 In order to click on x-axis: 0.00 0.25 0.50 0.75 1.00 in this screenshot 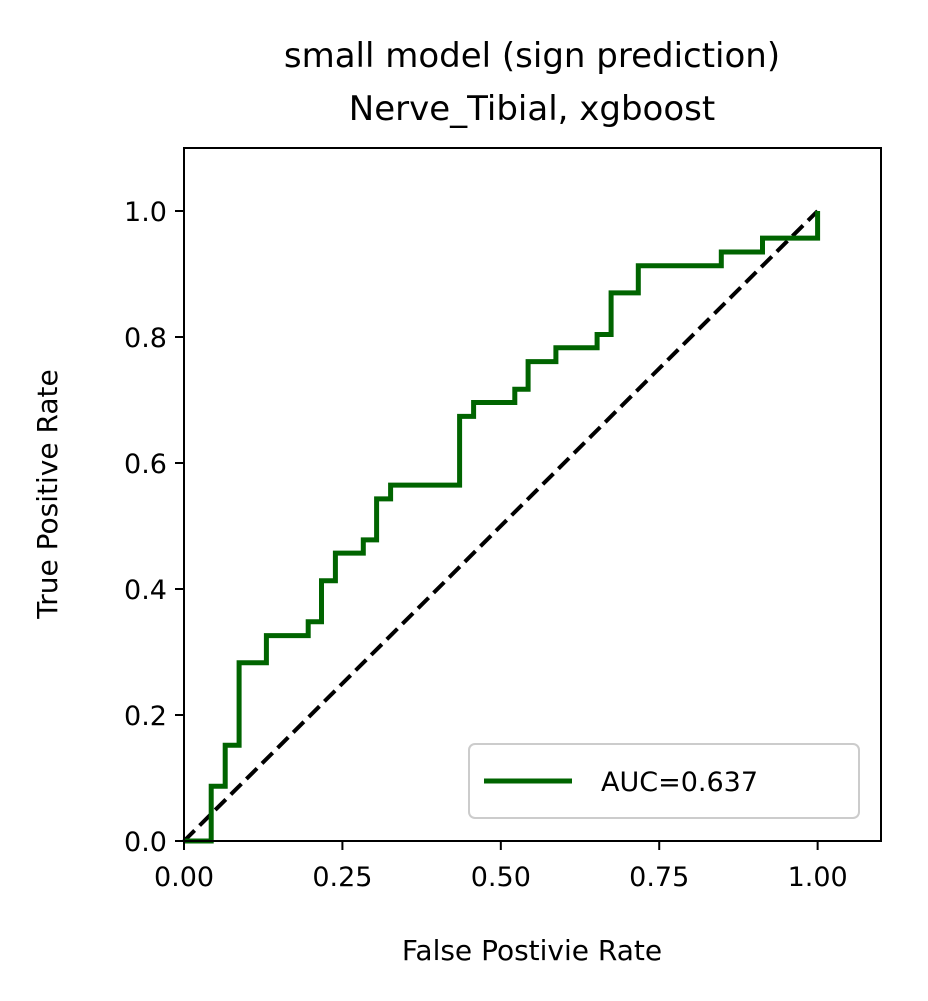, I will do `click(501, 867)`.